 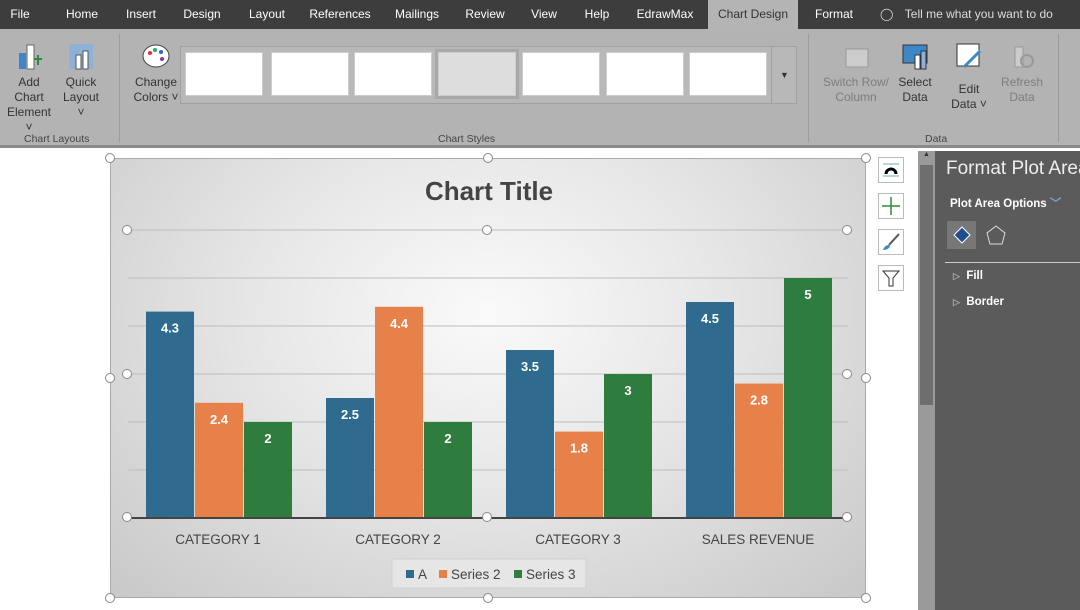 What do you see at coordinates (57, 139) in the screenshot?
I see `group-label-chart-layouts: Chart Layouts` at bounding box center [57, 139].